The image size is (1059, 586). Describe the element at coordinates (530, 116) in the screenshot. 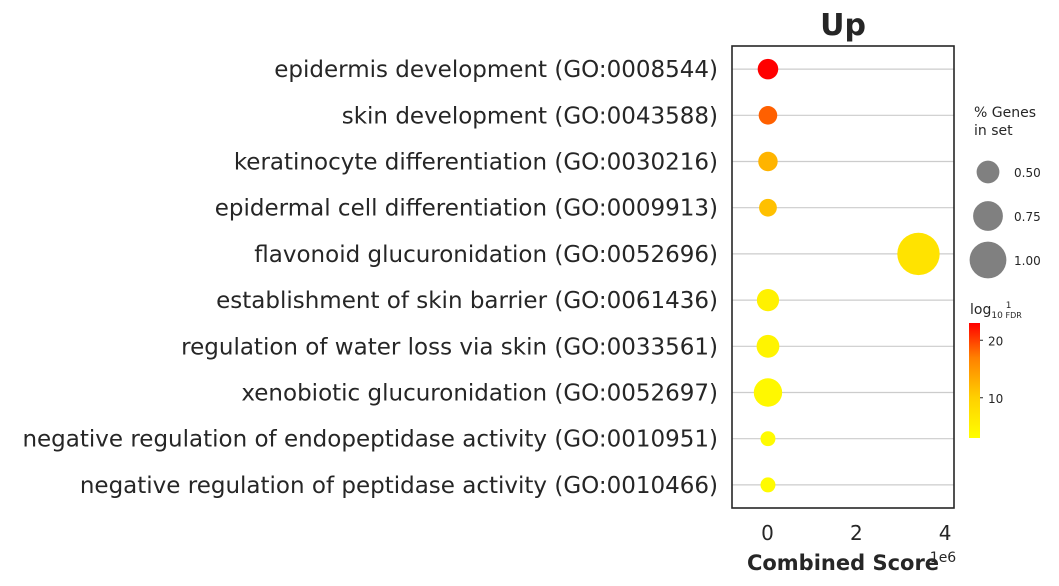

I see `term-label: skin development (GO:0043588)` at that location.